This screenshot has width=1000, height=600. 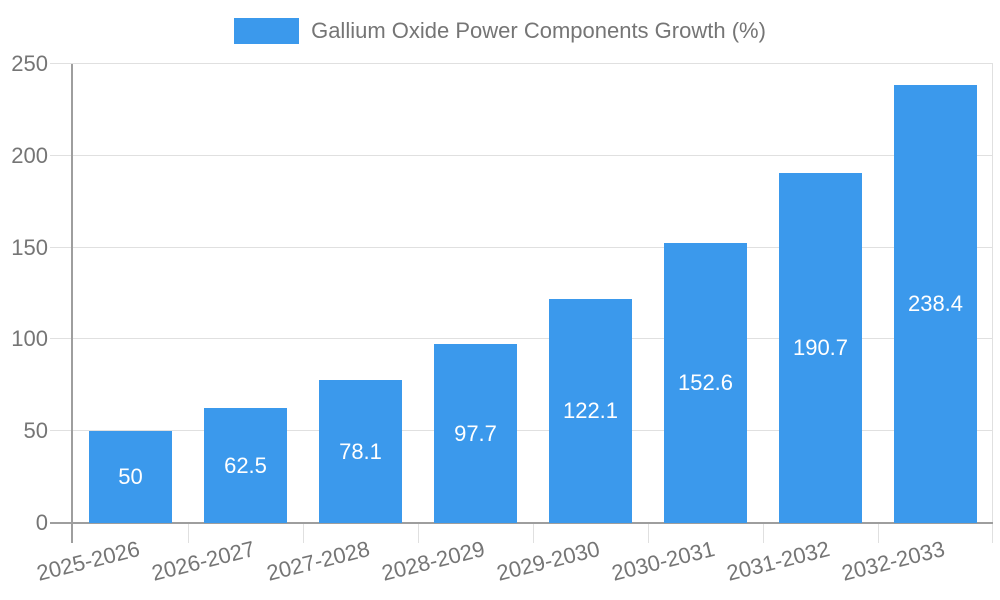 I want to click on bar-value-label: 238.4, so click(x=935, y=303).